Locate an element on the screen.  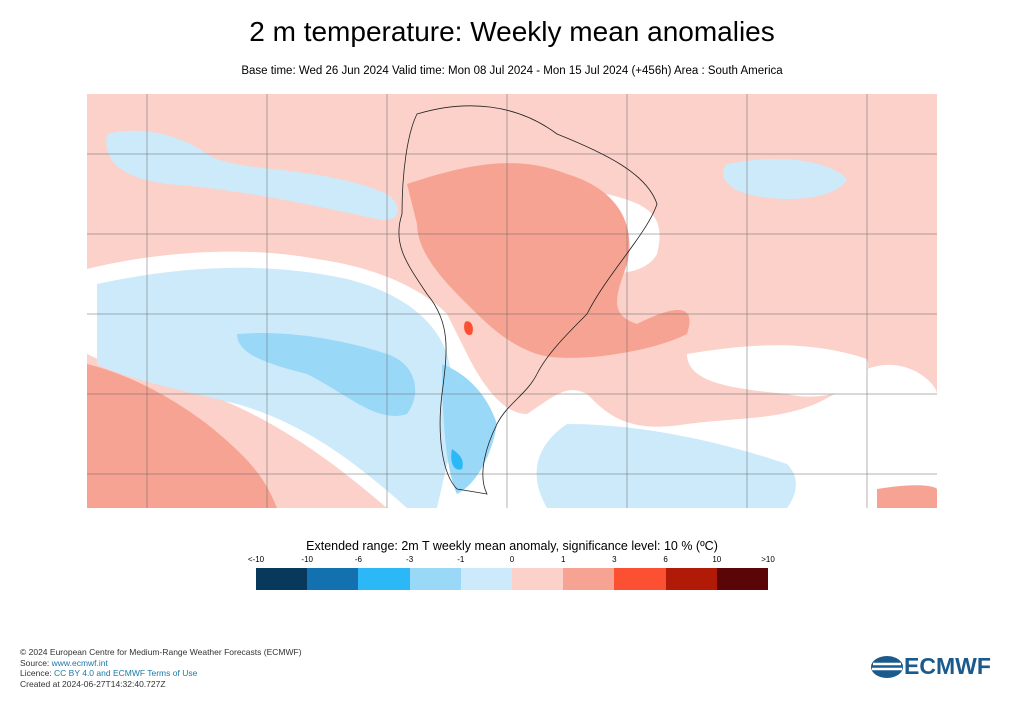
tick-label: 1 is located at coordinates (563, 559).